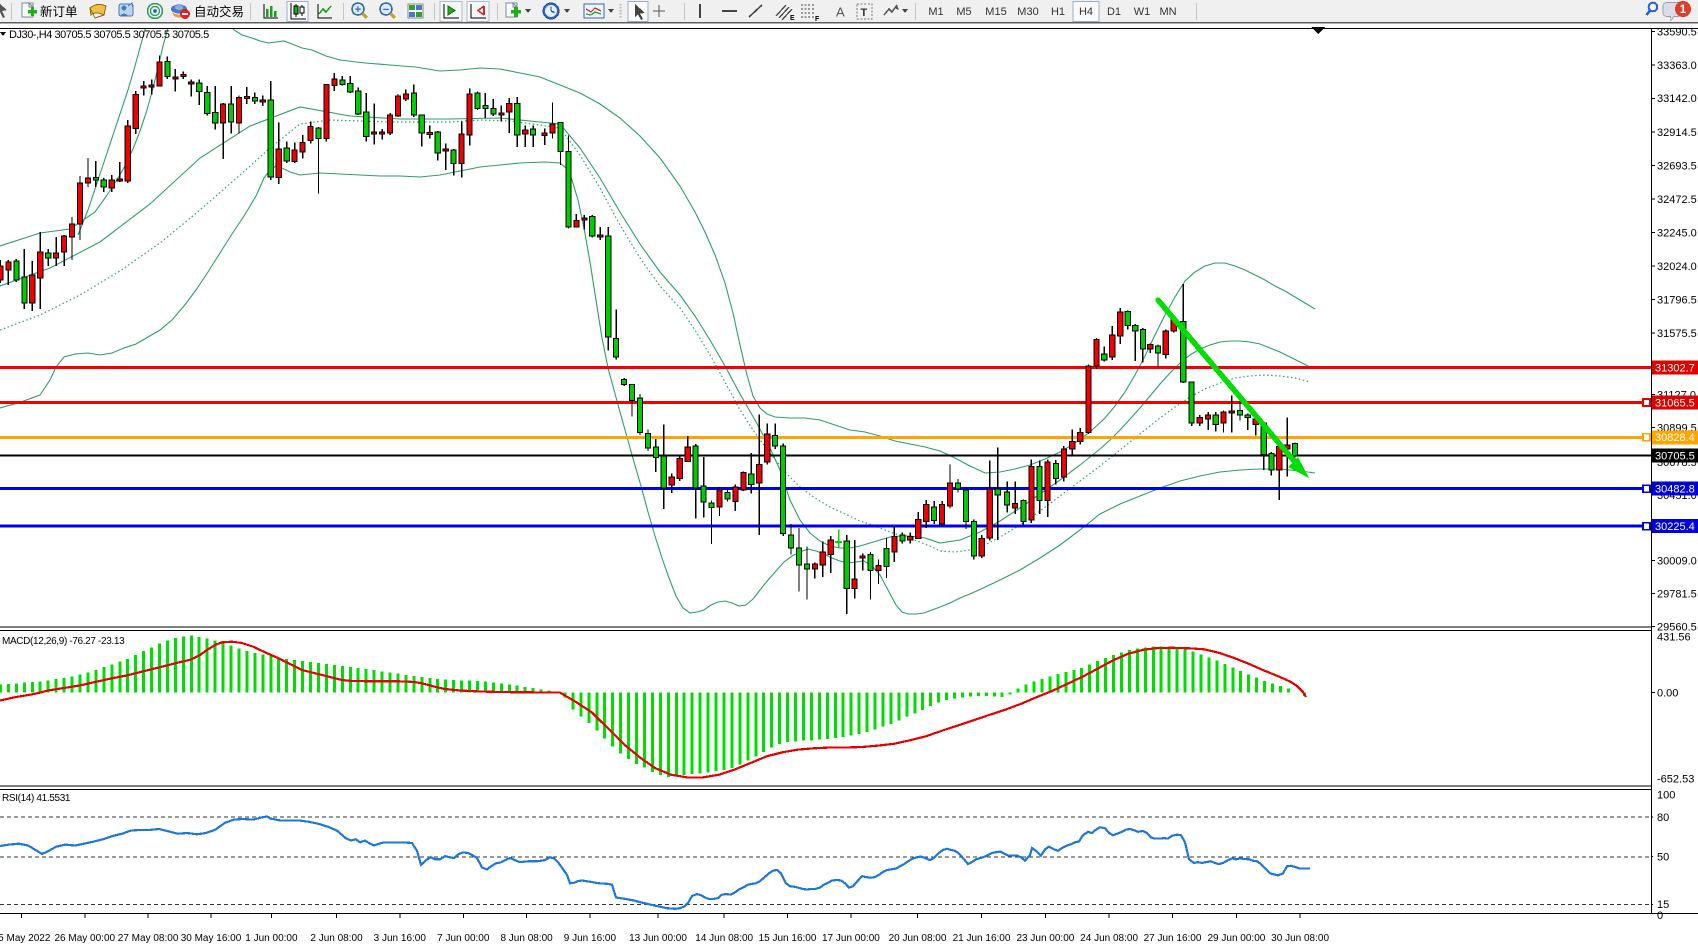 This screenshot has height=945, width=1698. I want to click on svg-text: 30 May 16:00, so click(211, 938).